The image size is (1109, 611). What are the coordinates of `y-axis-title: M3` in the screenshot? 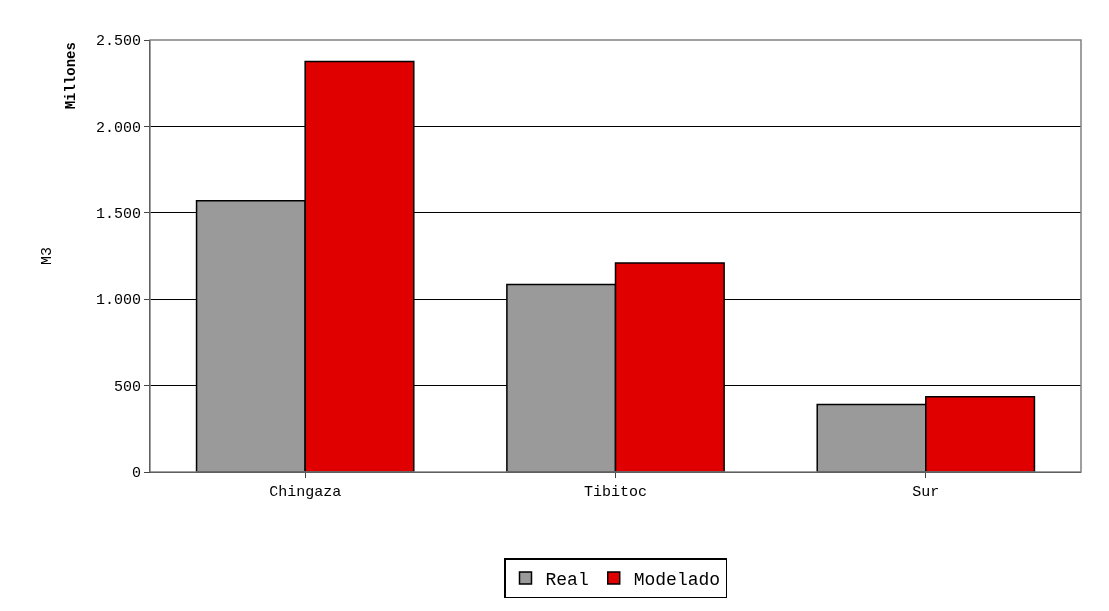 It's located at (48, 256).